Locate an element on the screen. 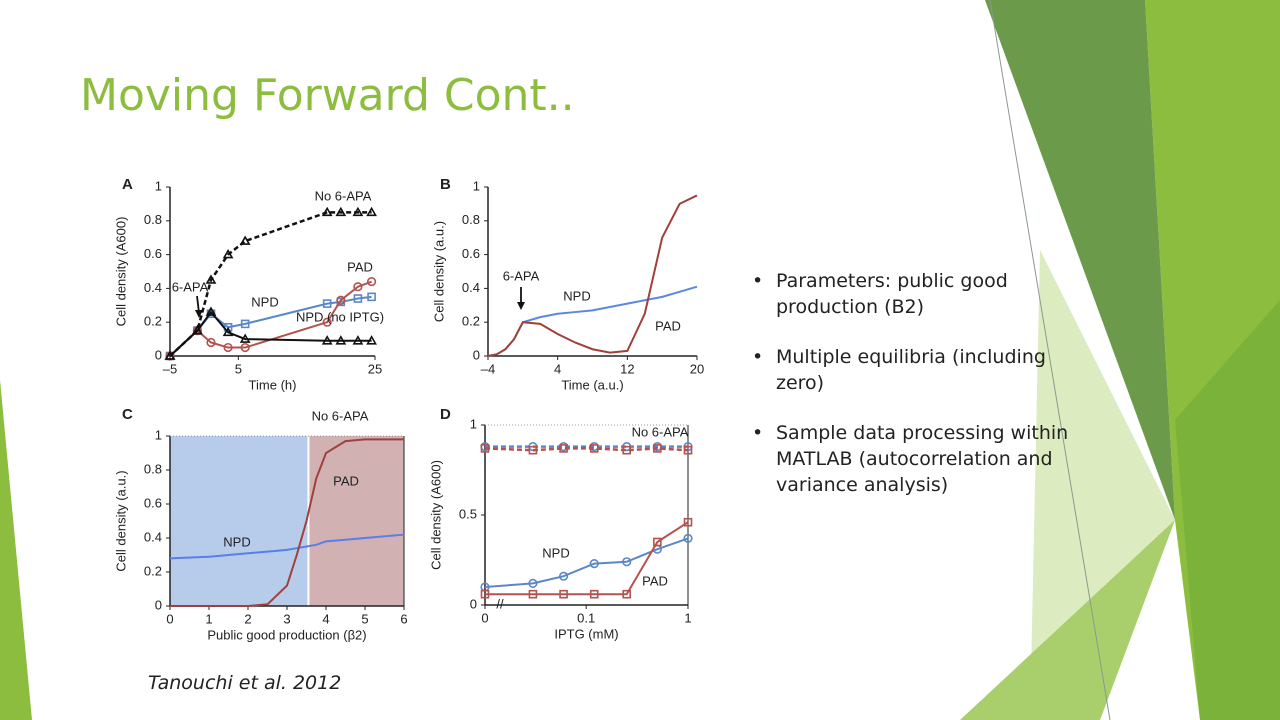  bullet: Parameters: public good production (B2) is located at coordinates (924, 294).